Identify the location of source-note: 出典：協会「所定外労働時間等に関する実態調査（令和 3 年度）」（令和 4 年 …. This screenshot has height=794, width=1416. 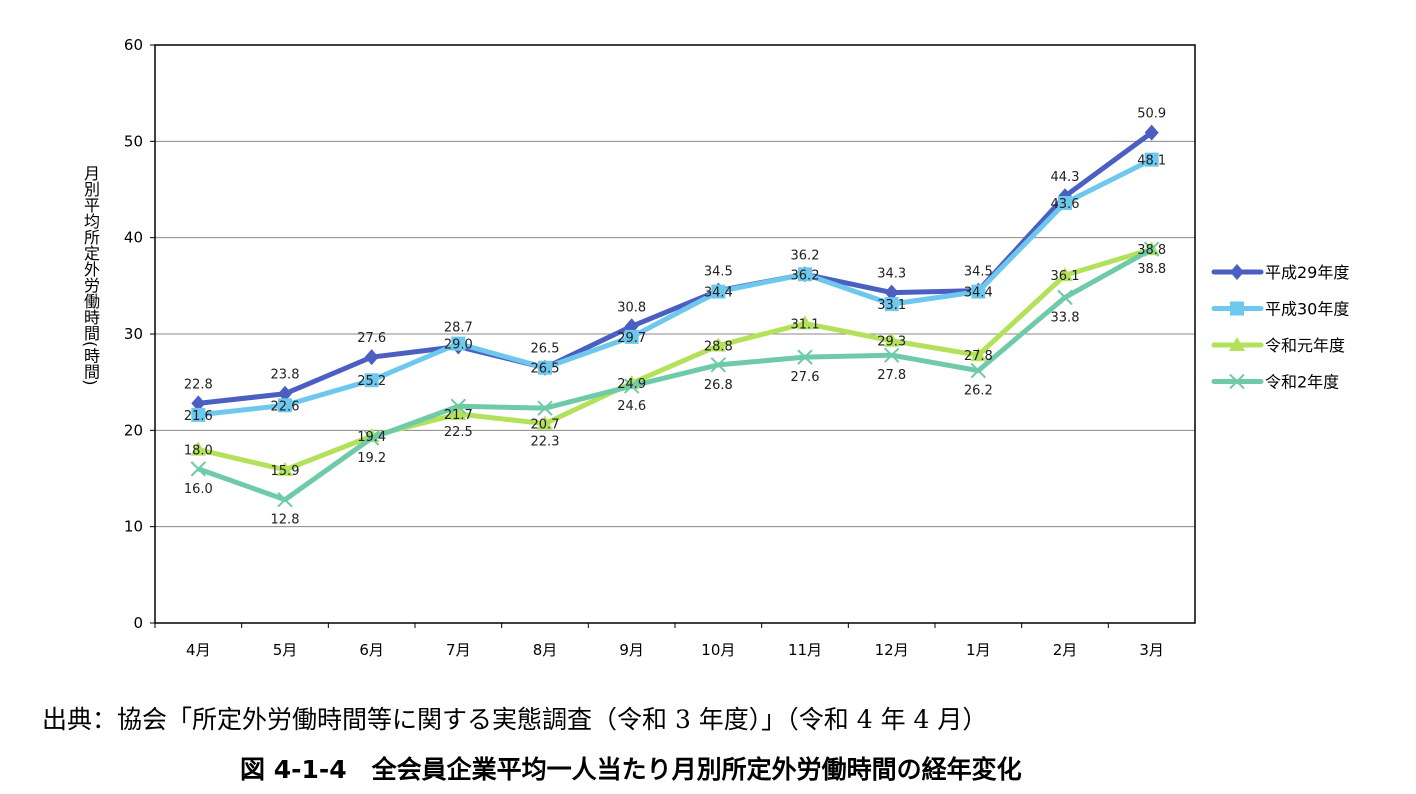
(515, 719).